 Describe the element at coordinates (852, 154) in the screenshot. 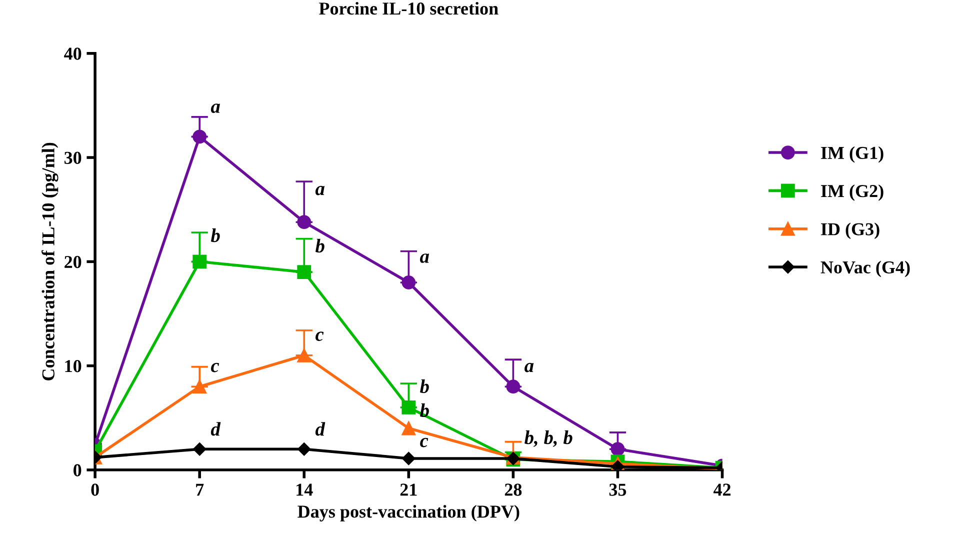

I see `legend-label: IM (G1)` at that location.